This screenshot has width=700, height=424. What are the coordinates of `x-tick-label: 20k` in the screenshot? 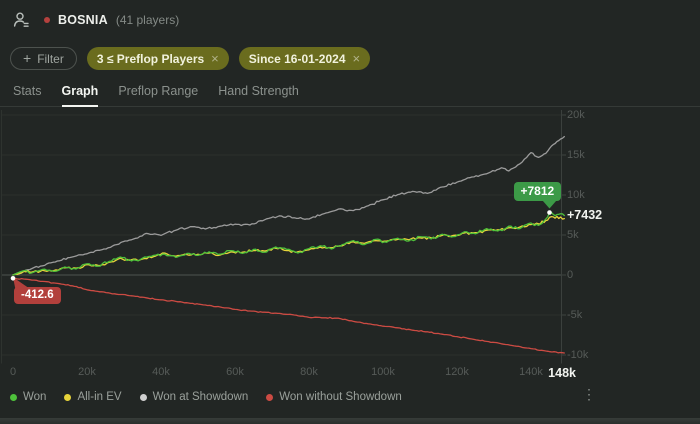 It's located at (87, 372).